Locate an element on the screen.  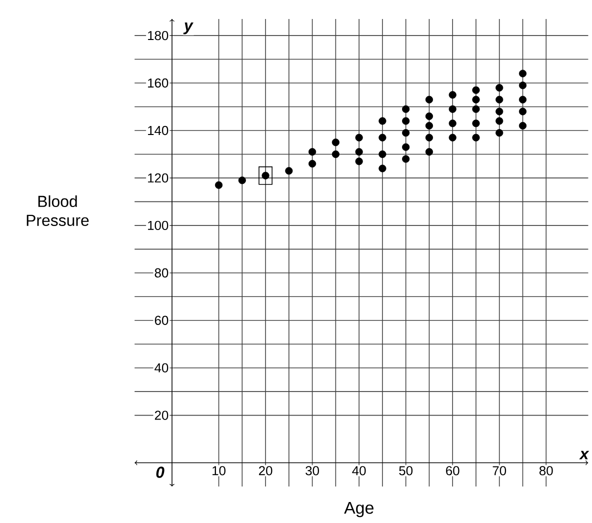
y-axis-title: Blood Pressure is located at coordinates (57, 210).